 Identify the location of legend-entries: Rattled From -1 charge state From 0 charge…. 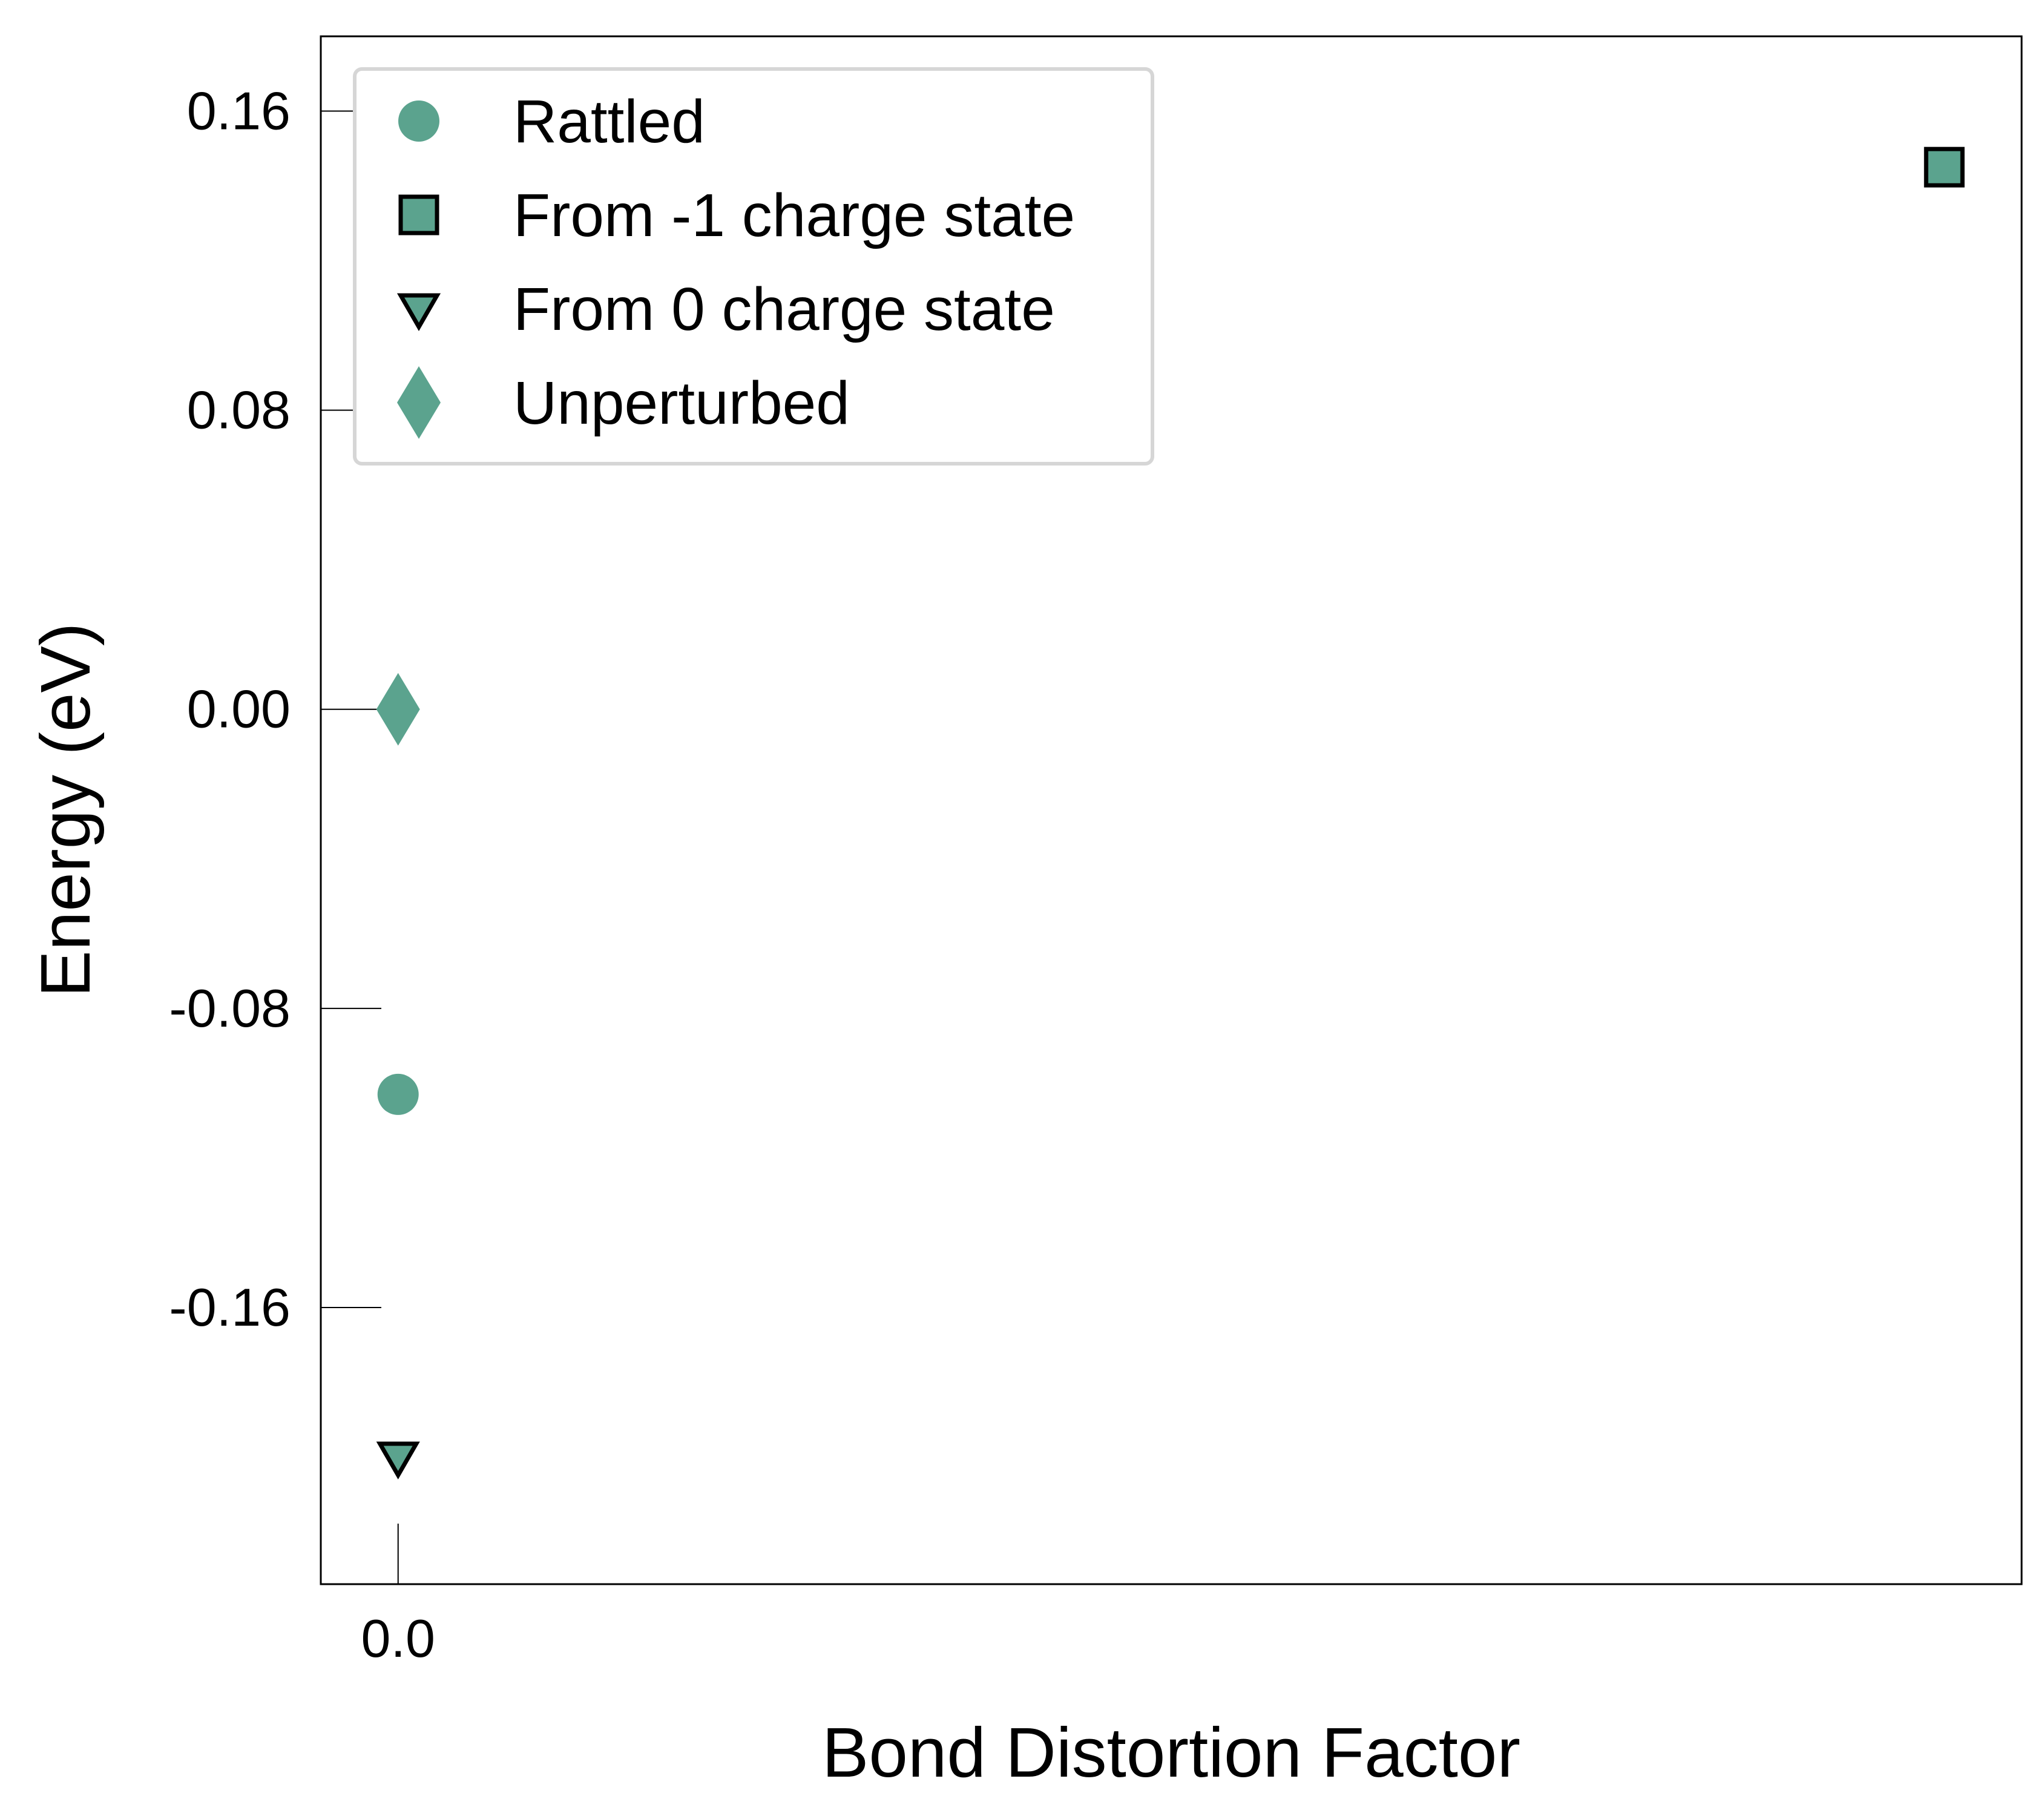
(735, 263).